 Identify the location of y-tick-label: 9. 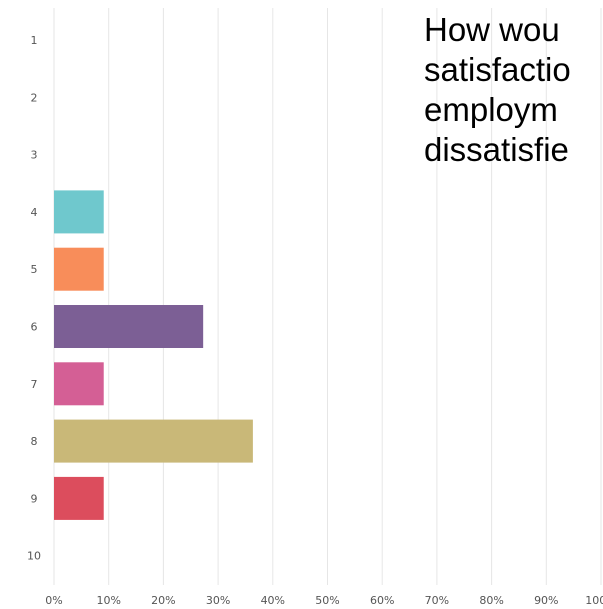
(34, 498).